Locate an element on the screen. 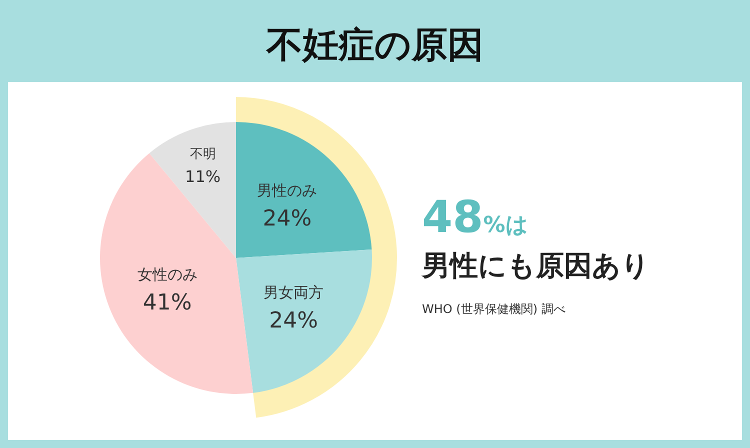 Image resolution: width=750 pixels, height=448 pixels. chart-title: 不妊症の原因 is located at coordinates (375, 45).